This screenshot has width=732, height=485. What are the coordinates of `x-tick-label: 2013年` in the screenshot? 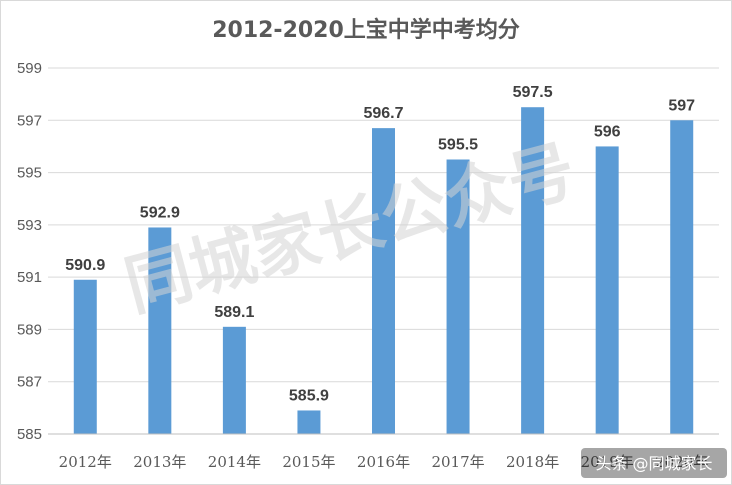 It's located at (159, 462).